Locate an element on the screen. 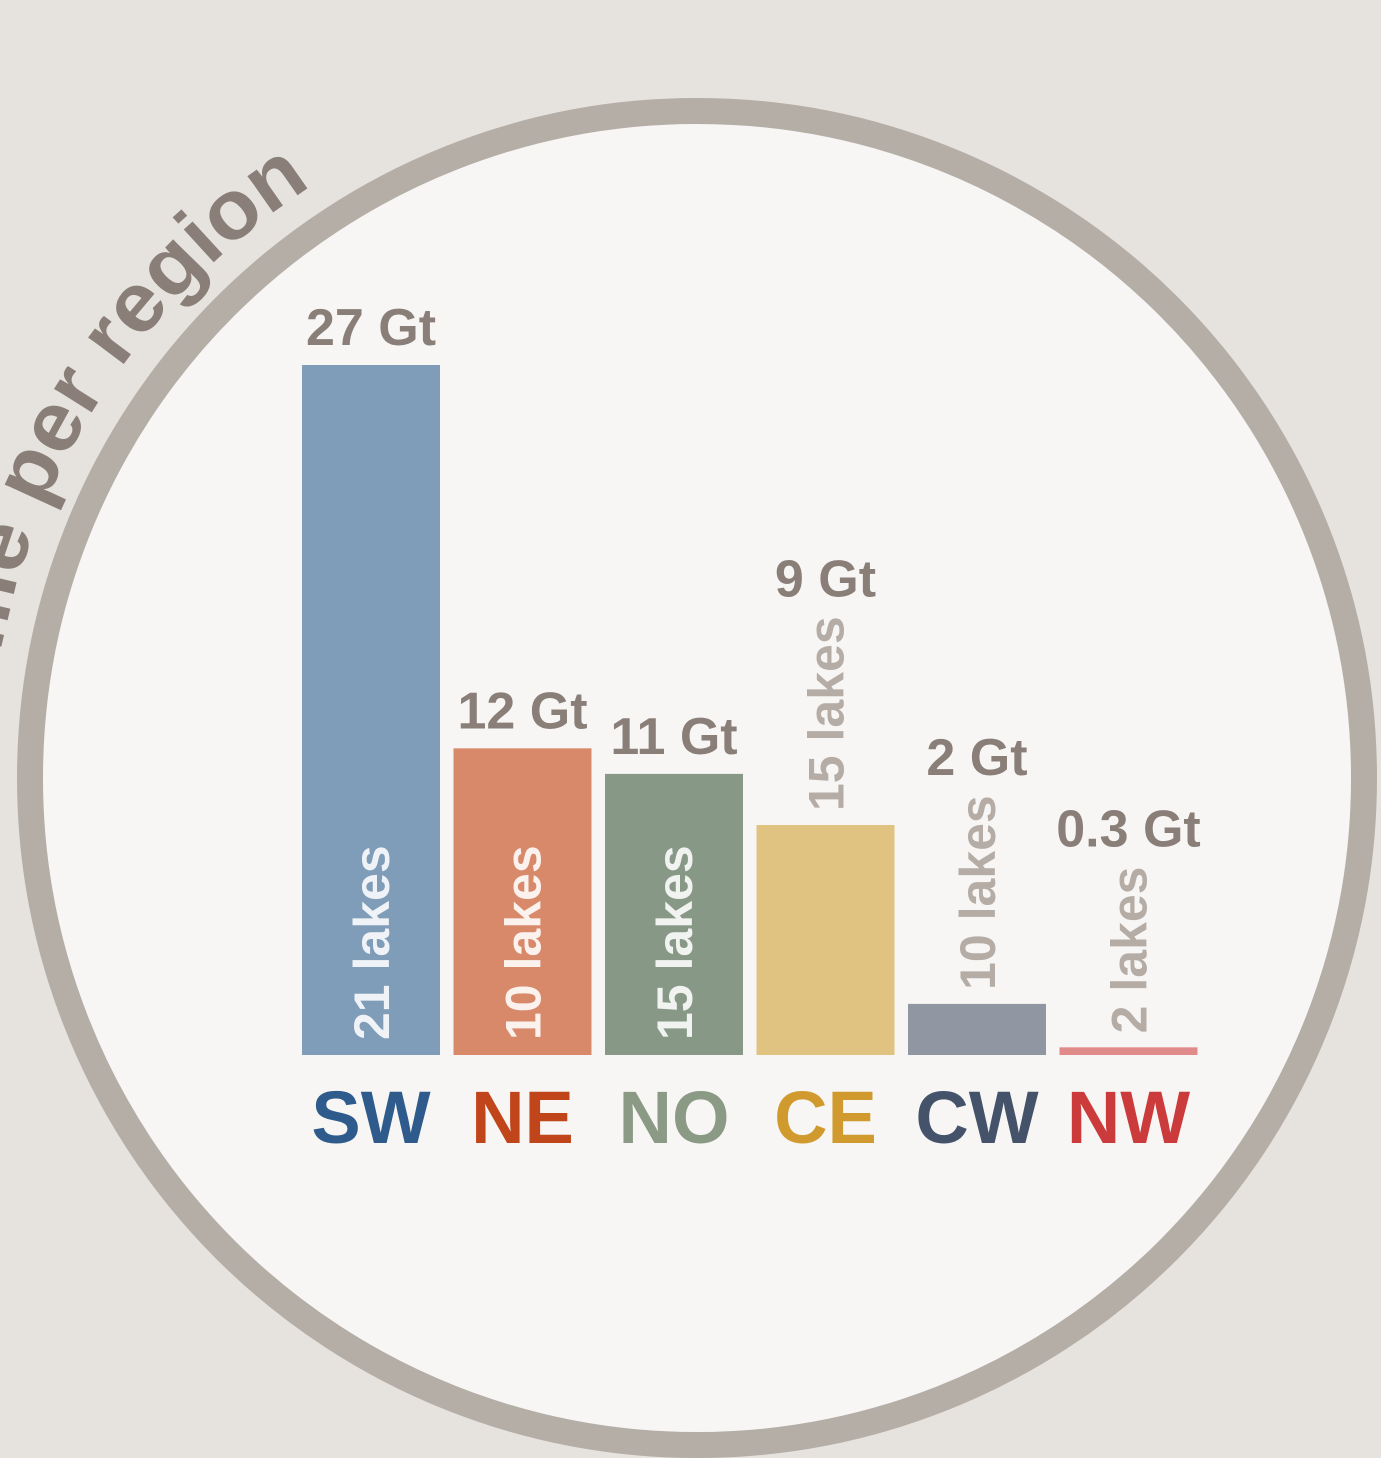  value-label: 2 Gt is located at coordinates (976, 758).